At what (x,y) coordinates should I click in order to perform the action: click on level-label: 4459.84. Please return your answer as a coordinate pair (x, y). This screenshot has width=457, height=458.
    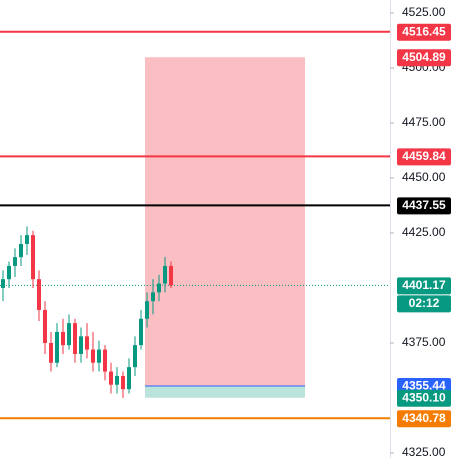
    Looking at the image, I should click on (424, 156).